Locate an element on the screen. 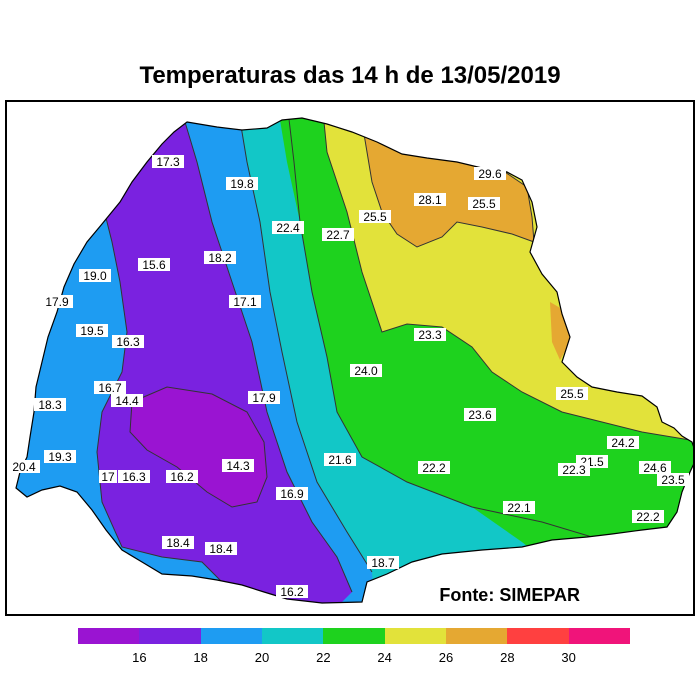 Image resolution: width=700 pixels, height=700 pixels. station-temperature-label: 23.5 is located at coordinates (673, 480).